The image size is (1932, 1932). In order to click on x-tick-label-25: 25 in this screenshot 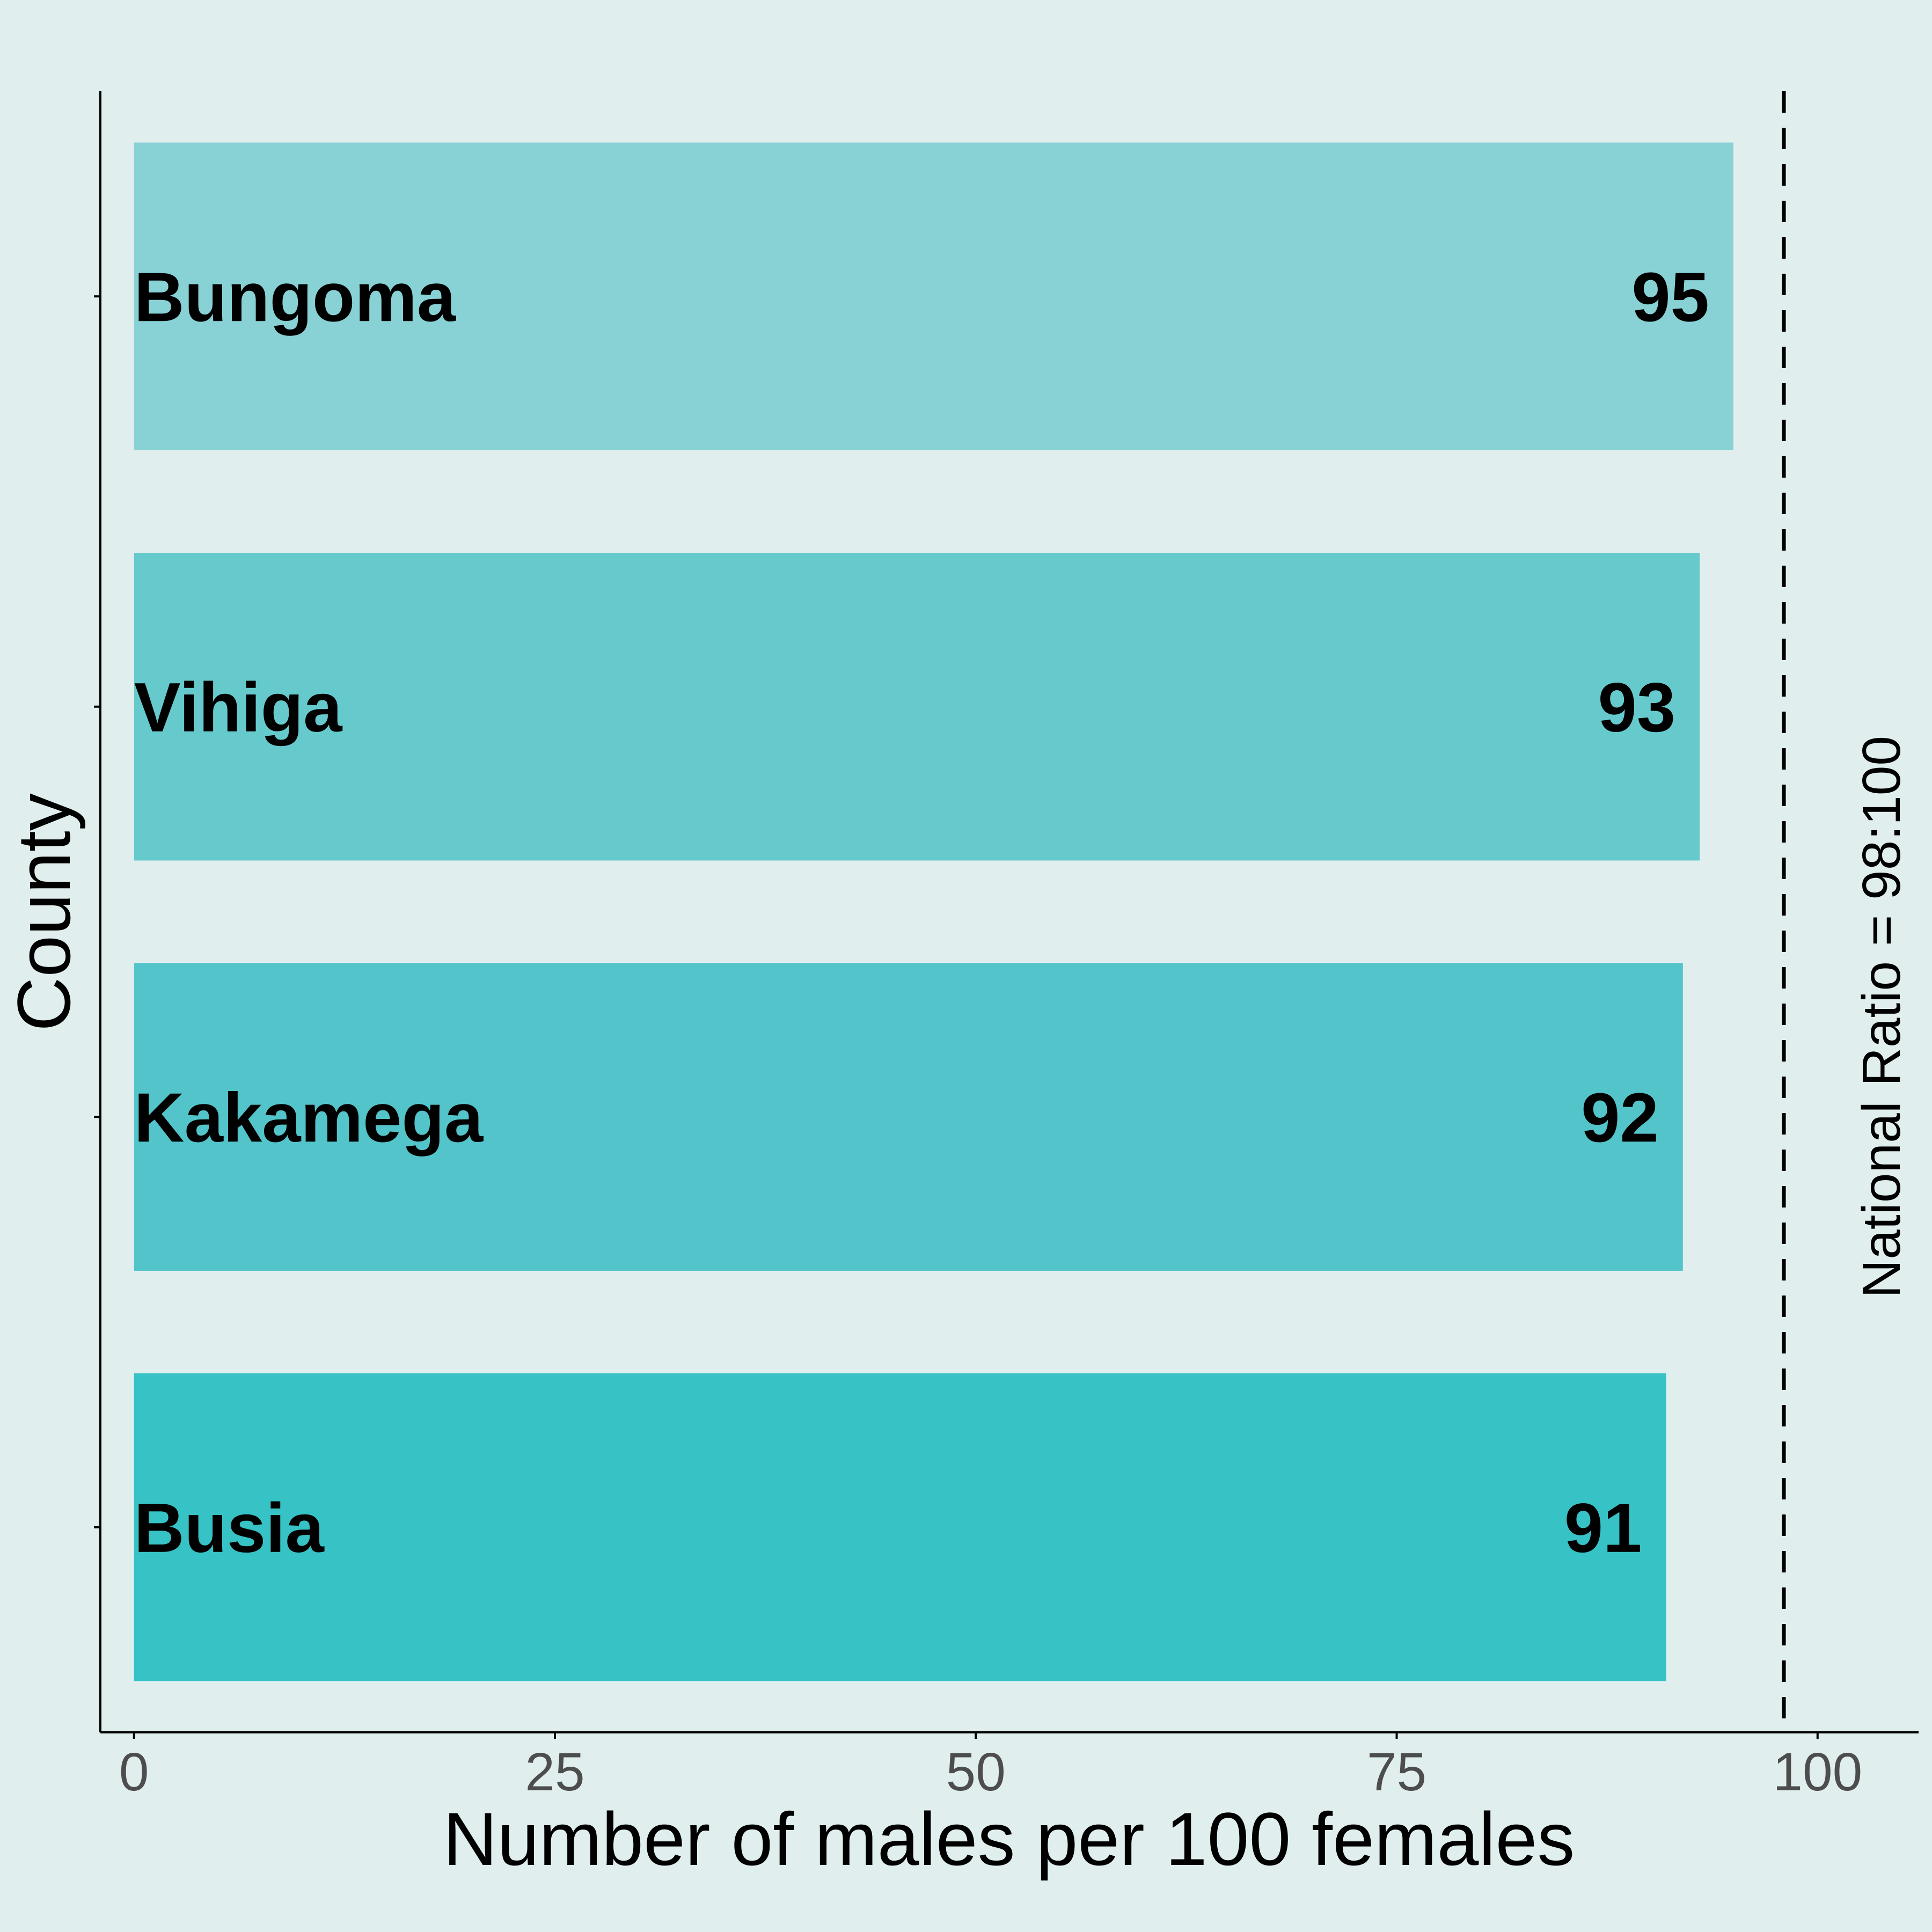, I will do `click(554, 1772)`.